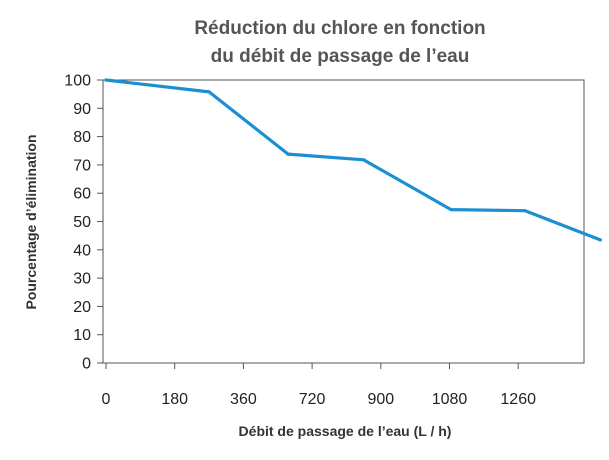 The image size is (609, 460). What do you see at coordinates (82, 250) in the screenshot?
I see `y-tick-label: 40` at bounding box center [82, 250].